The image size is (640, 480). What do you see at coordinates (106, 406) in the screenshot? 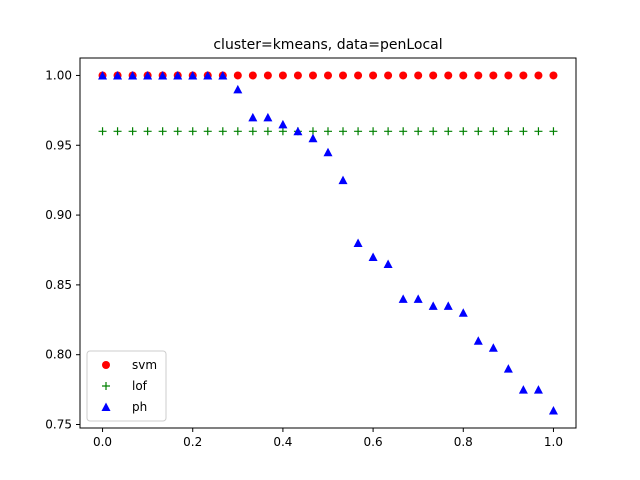
I see `legend-marker-ph` at bounding box center [106, 406].